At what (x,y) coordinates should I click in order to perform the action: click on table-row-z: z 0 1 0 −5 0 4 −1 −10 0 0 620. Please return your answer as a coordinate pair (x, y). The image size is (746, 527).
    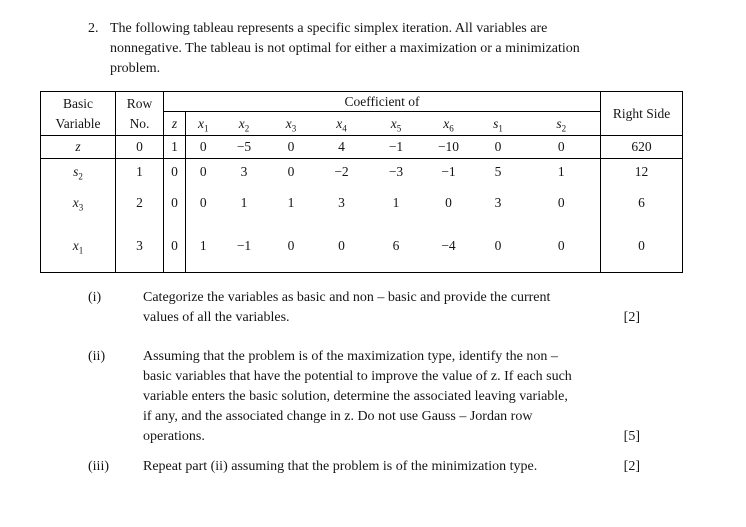
    Looking at the image, I should click on (361, 147).